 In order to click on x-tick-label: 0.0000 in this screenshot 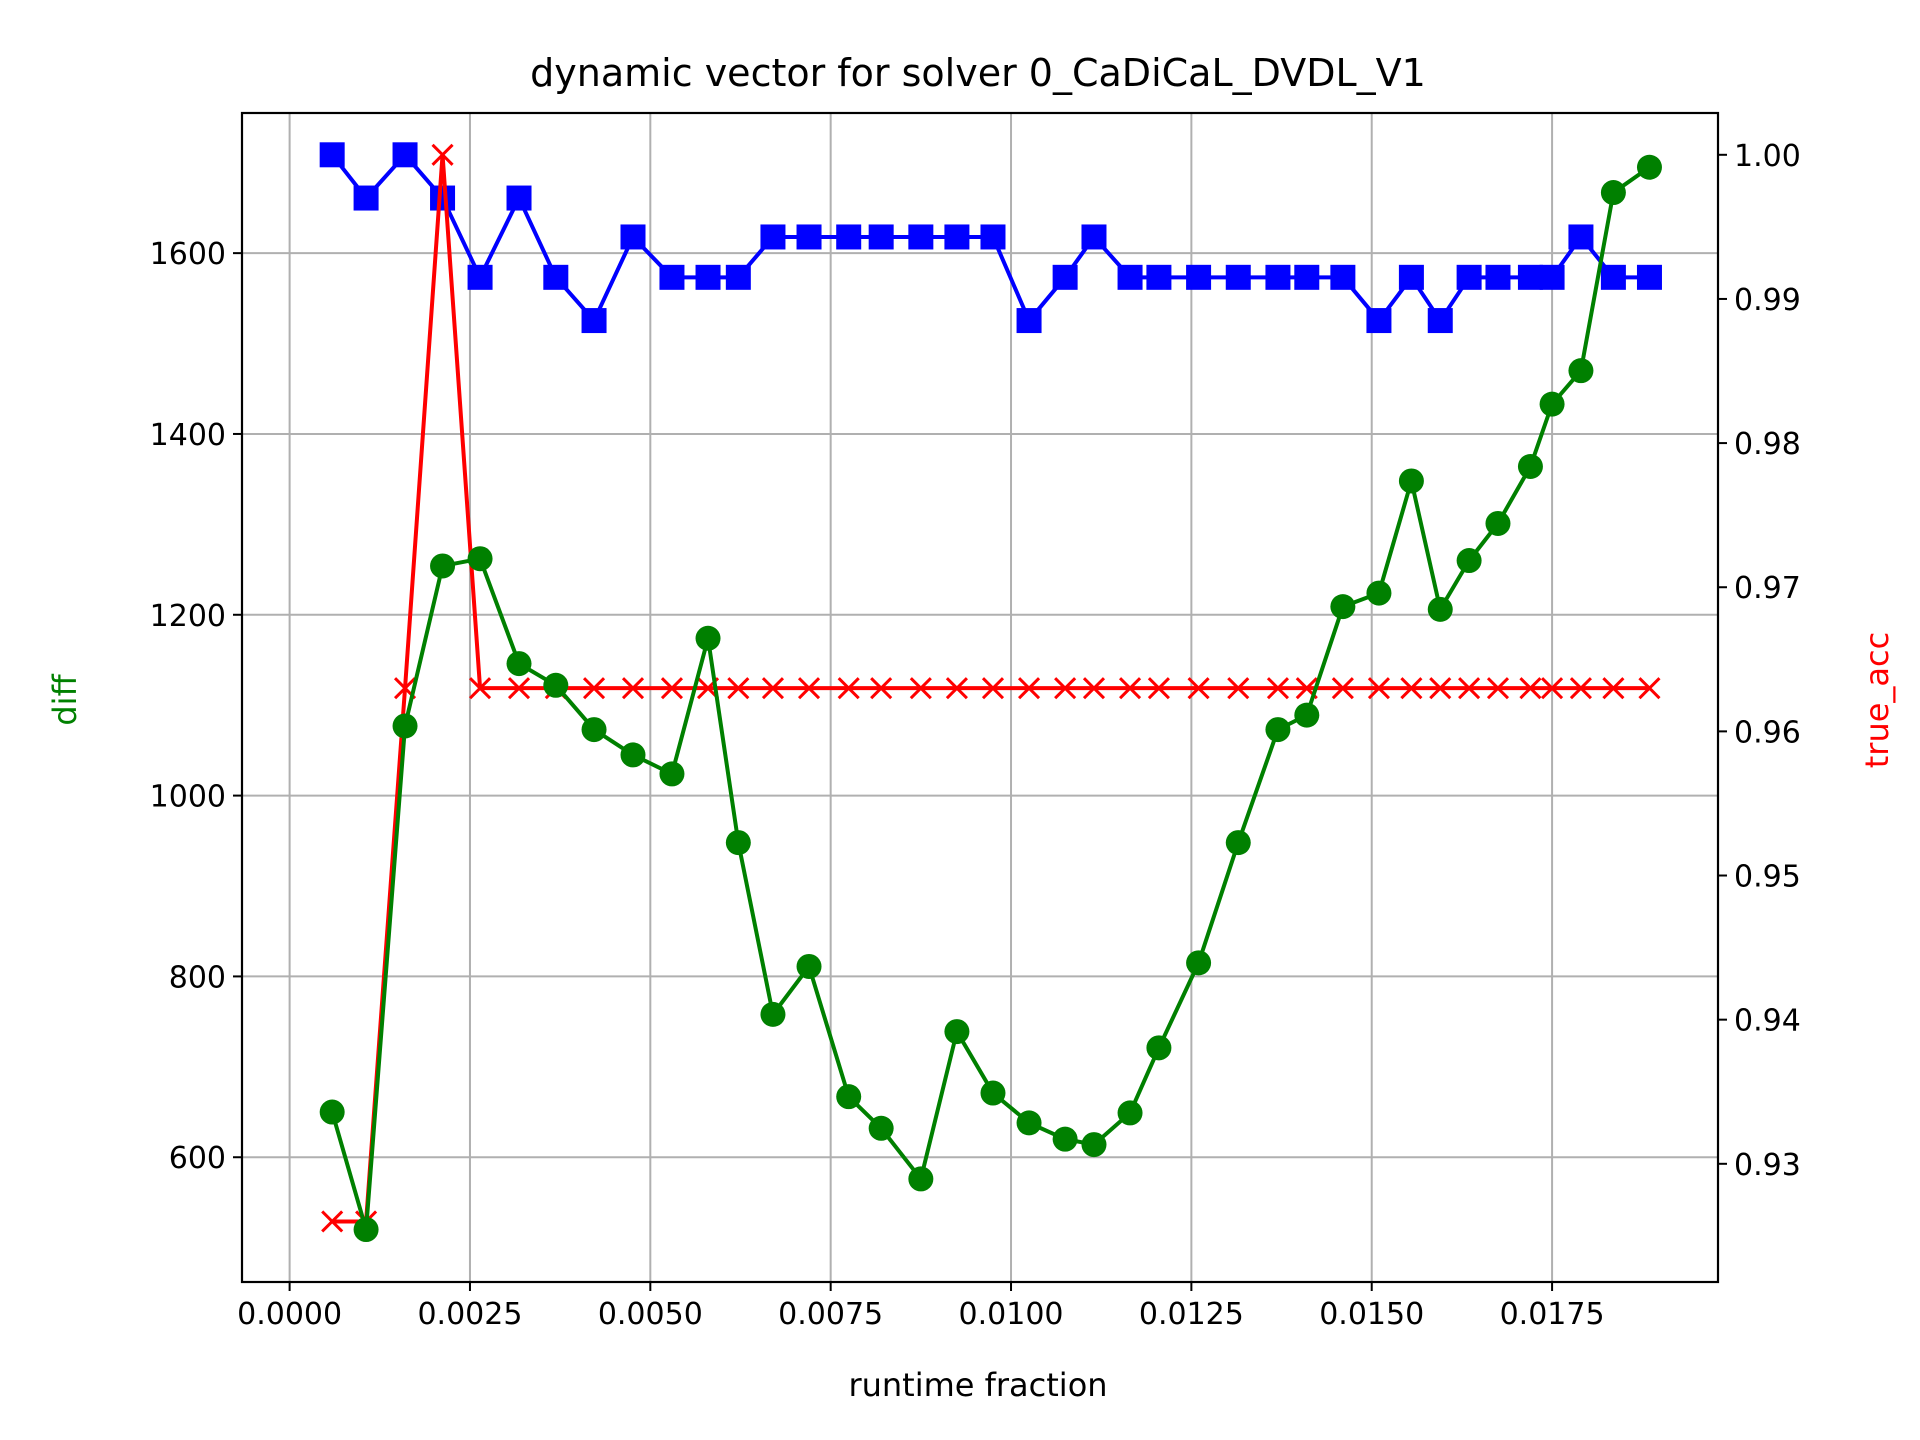, I will do `click(289, 1314)`.